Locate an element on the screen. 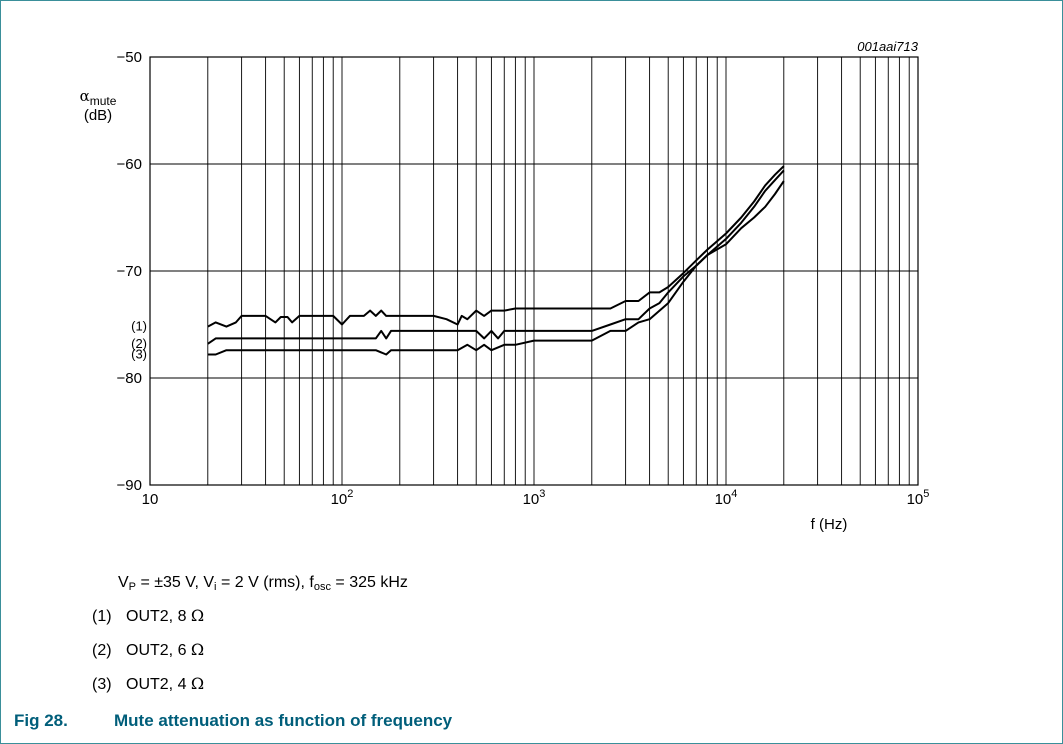 The height and width of the screenshot is (744, 1063). note-2: (2) OUT2, 6 Ω is located at coordinates (148, 649).